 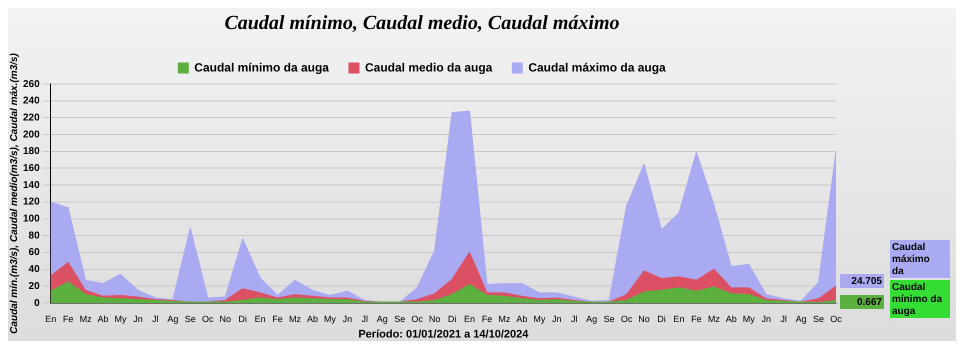 I want to click on y-tick-label: 60, so click(x=34, y=252).